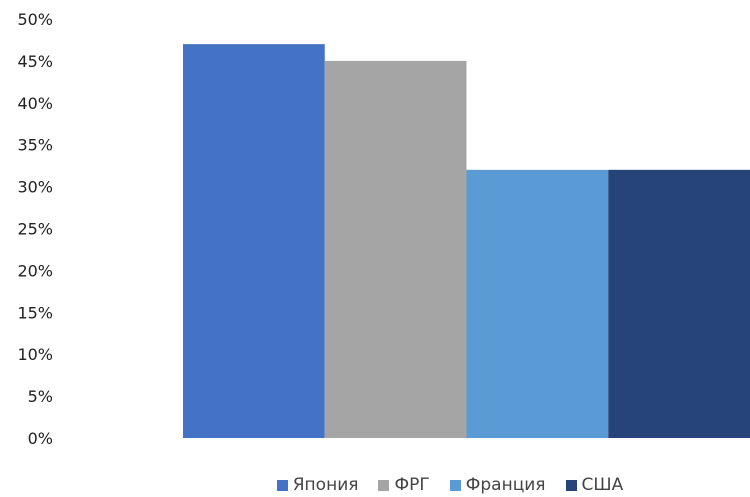 The height and width of the screenshot is (497, 750). I want to click on y-tick-label: 15%, so click(35, 312).